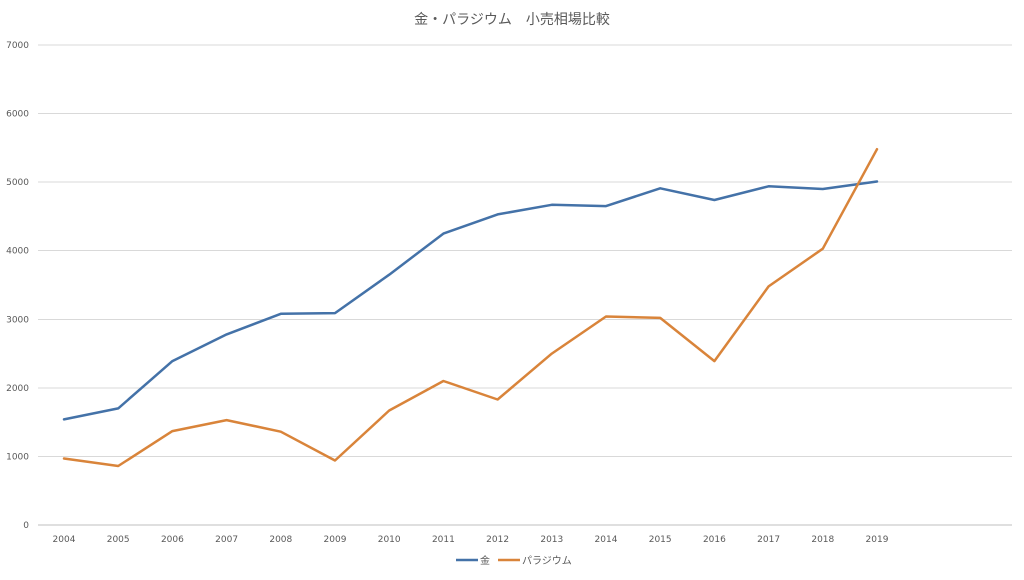 Image resolution: width=1024 pixels, height=580 pixels. Describe the element at coordinates (497, 540) in the screenshot. I see `x-tick-label: 2012` at that location.